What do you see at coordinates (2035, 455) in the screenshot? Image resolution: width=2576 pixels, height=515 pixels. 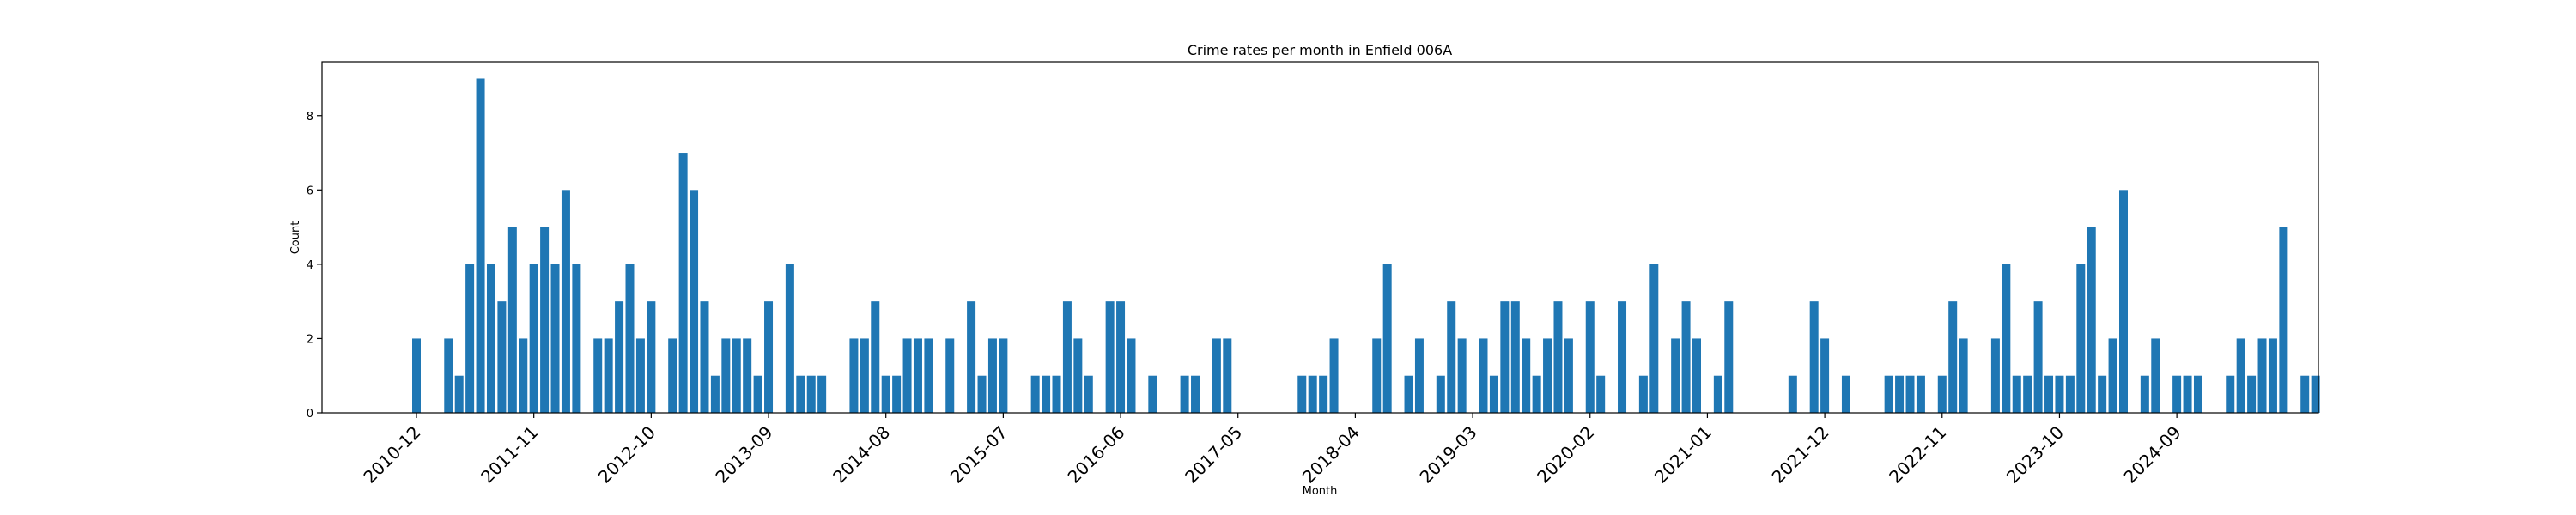 I see `x-tick-label: 2023-10` at bounding box center [2035, 455].